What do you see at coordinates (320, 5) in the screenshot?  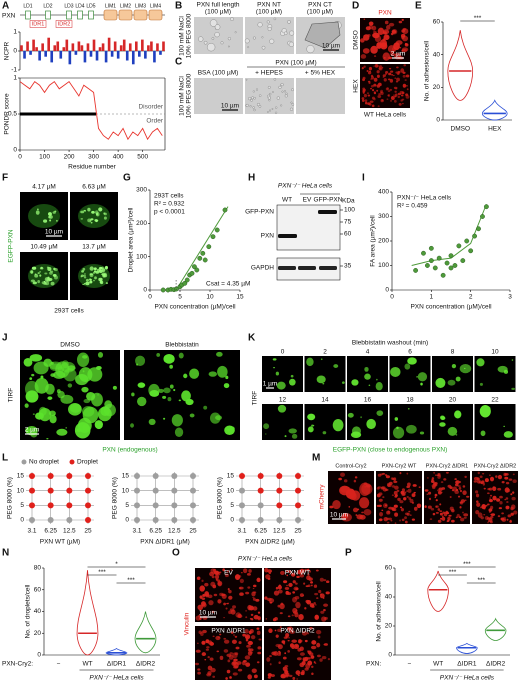 I see `column-label: PXN CT` at bounding box center [320, 5].